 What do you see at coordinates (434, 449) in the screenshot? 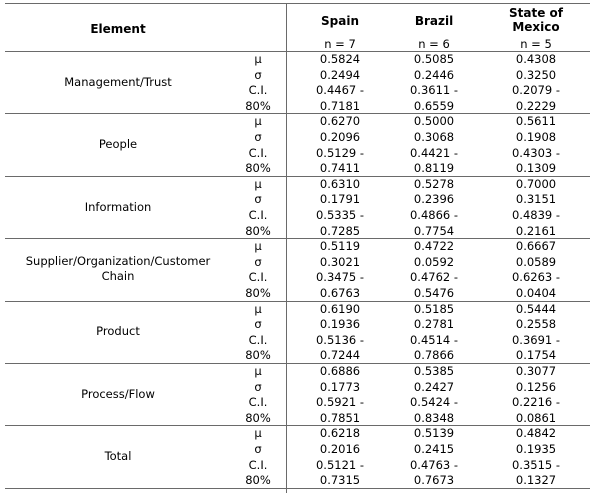
I see `cell-value: 0.2415` at bounding box center [434, 449].